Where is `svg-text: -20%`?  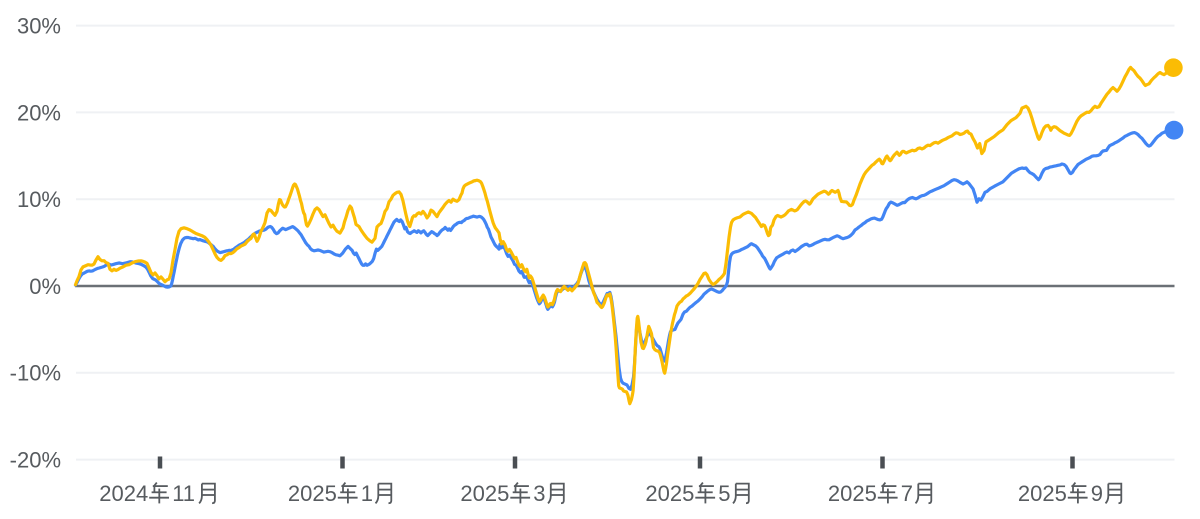 svg-text: -20% is located at coordinates (35, 460).